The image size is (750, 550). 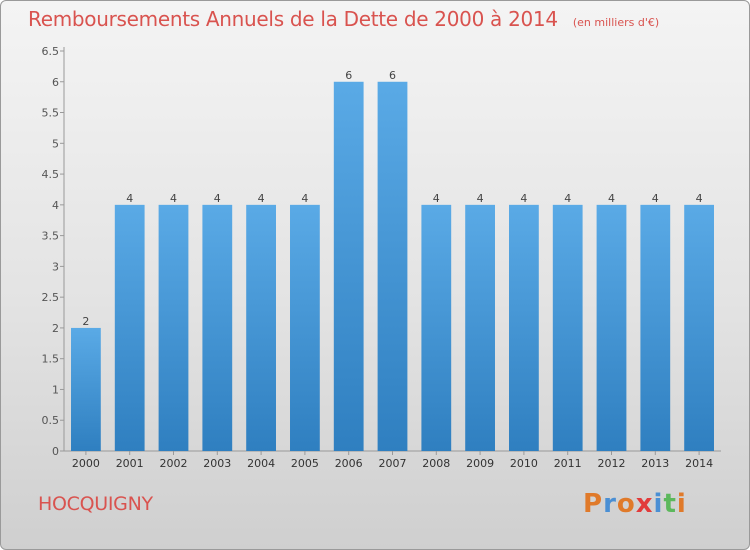 What do you see at coordinates (55, 143) in the screenshot?
I see `y-tick-label: 5` at bounding box center [55, 143].